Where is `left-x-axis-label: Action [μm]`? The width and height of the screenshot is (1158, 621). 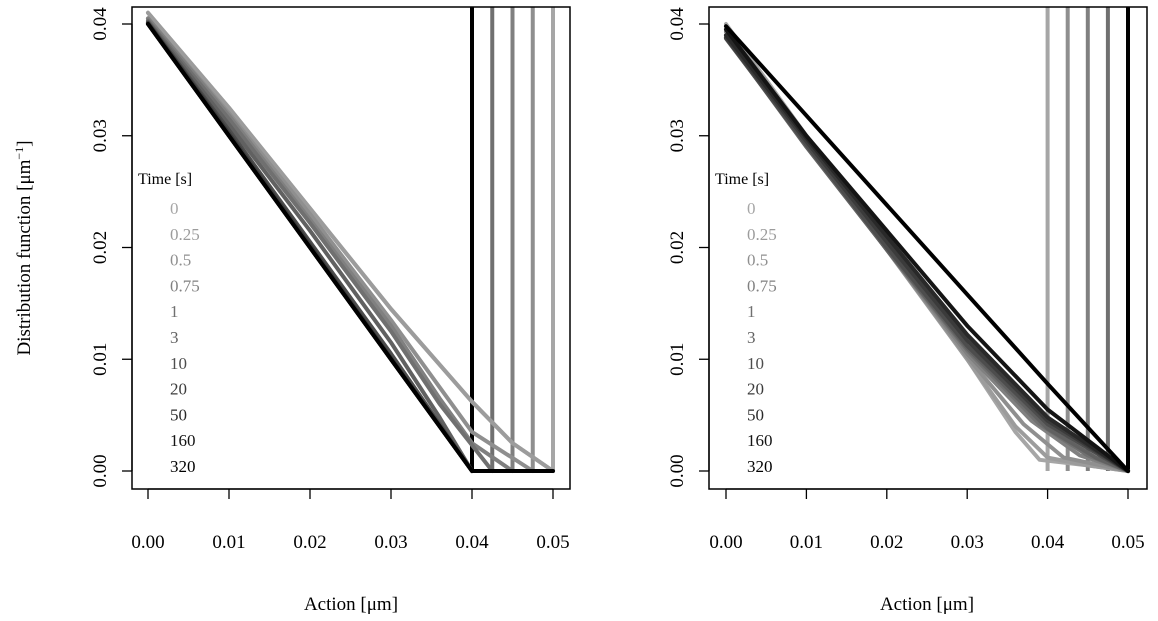
left-x-axis-label: Action [μm] is located at coordinates (351, 604).